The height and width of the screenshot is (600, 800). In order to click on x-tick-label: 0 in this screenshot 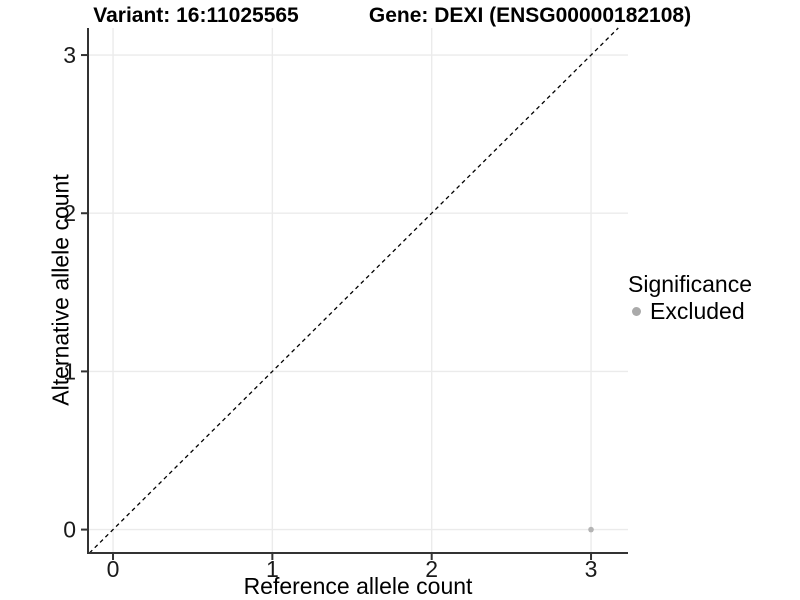, I will do `click(113, 569)`.